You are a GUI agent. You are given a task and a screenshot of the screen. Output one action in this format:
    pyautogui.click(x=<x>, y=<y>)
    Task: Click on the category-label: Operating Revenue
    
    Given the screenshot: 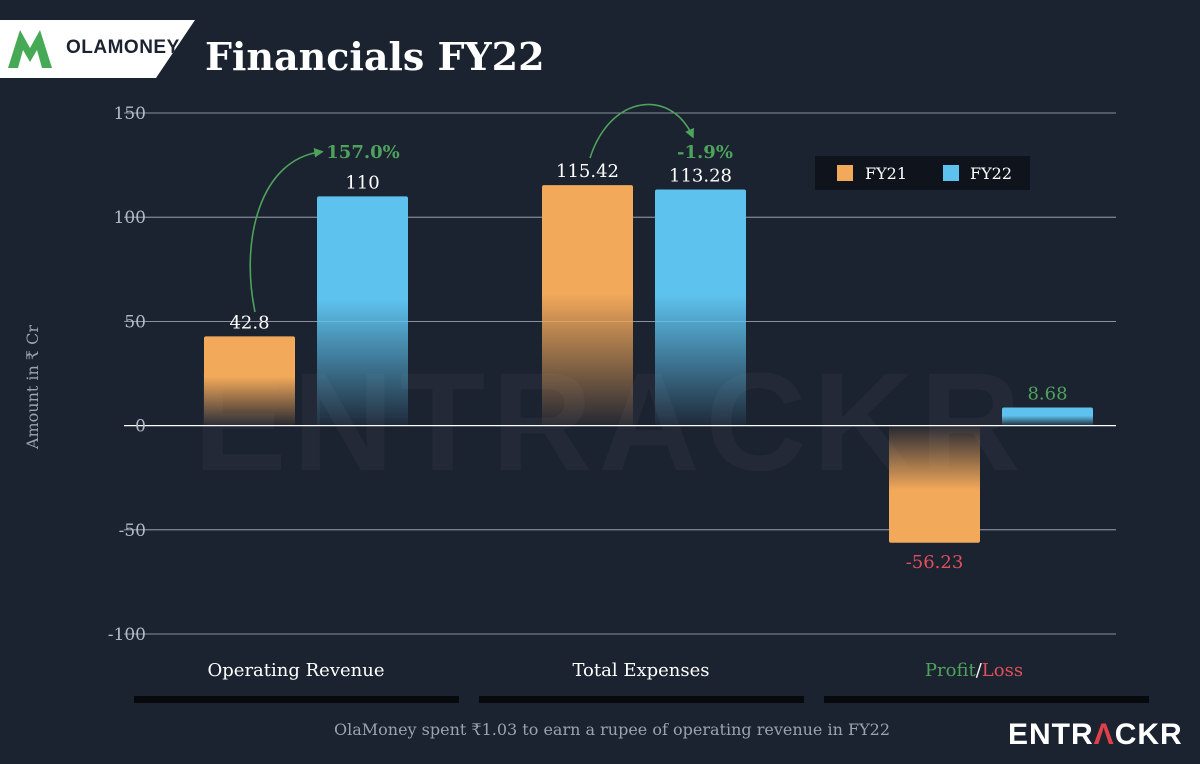 What is the action you would take?
    pyautogui.click(x=296, y=670)
    